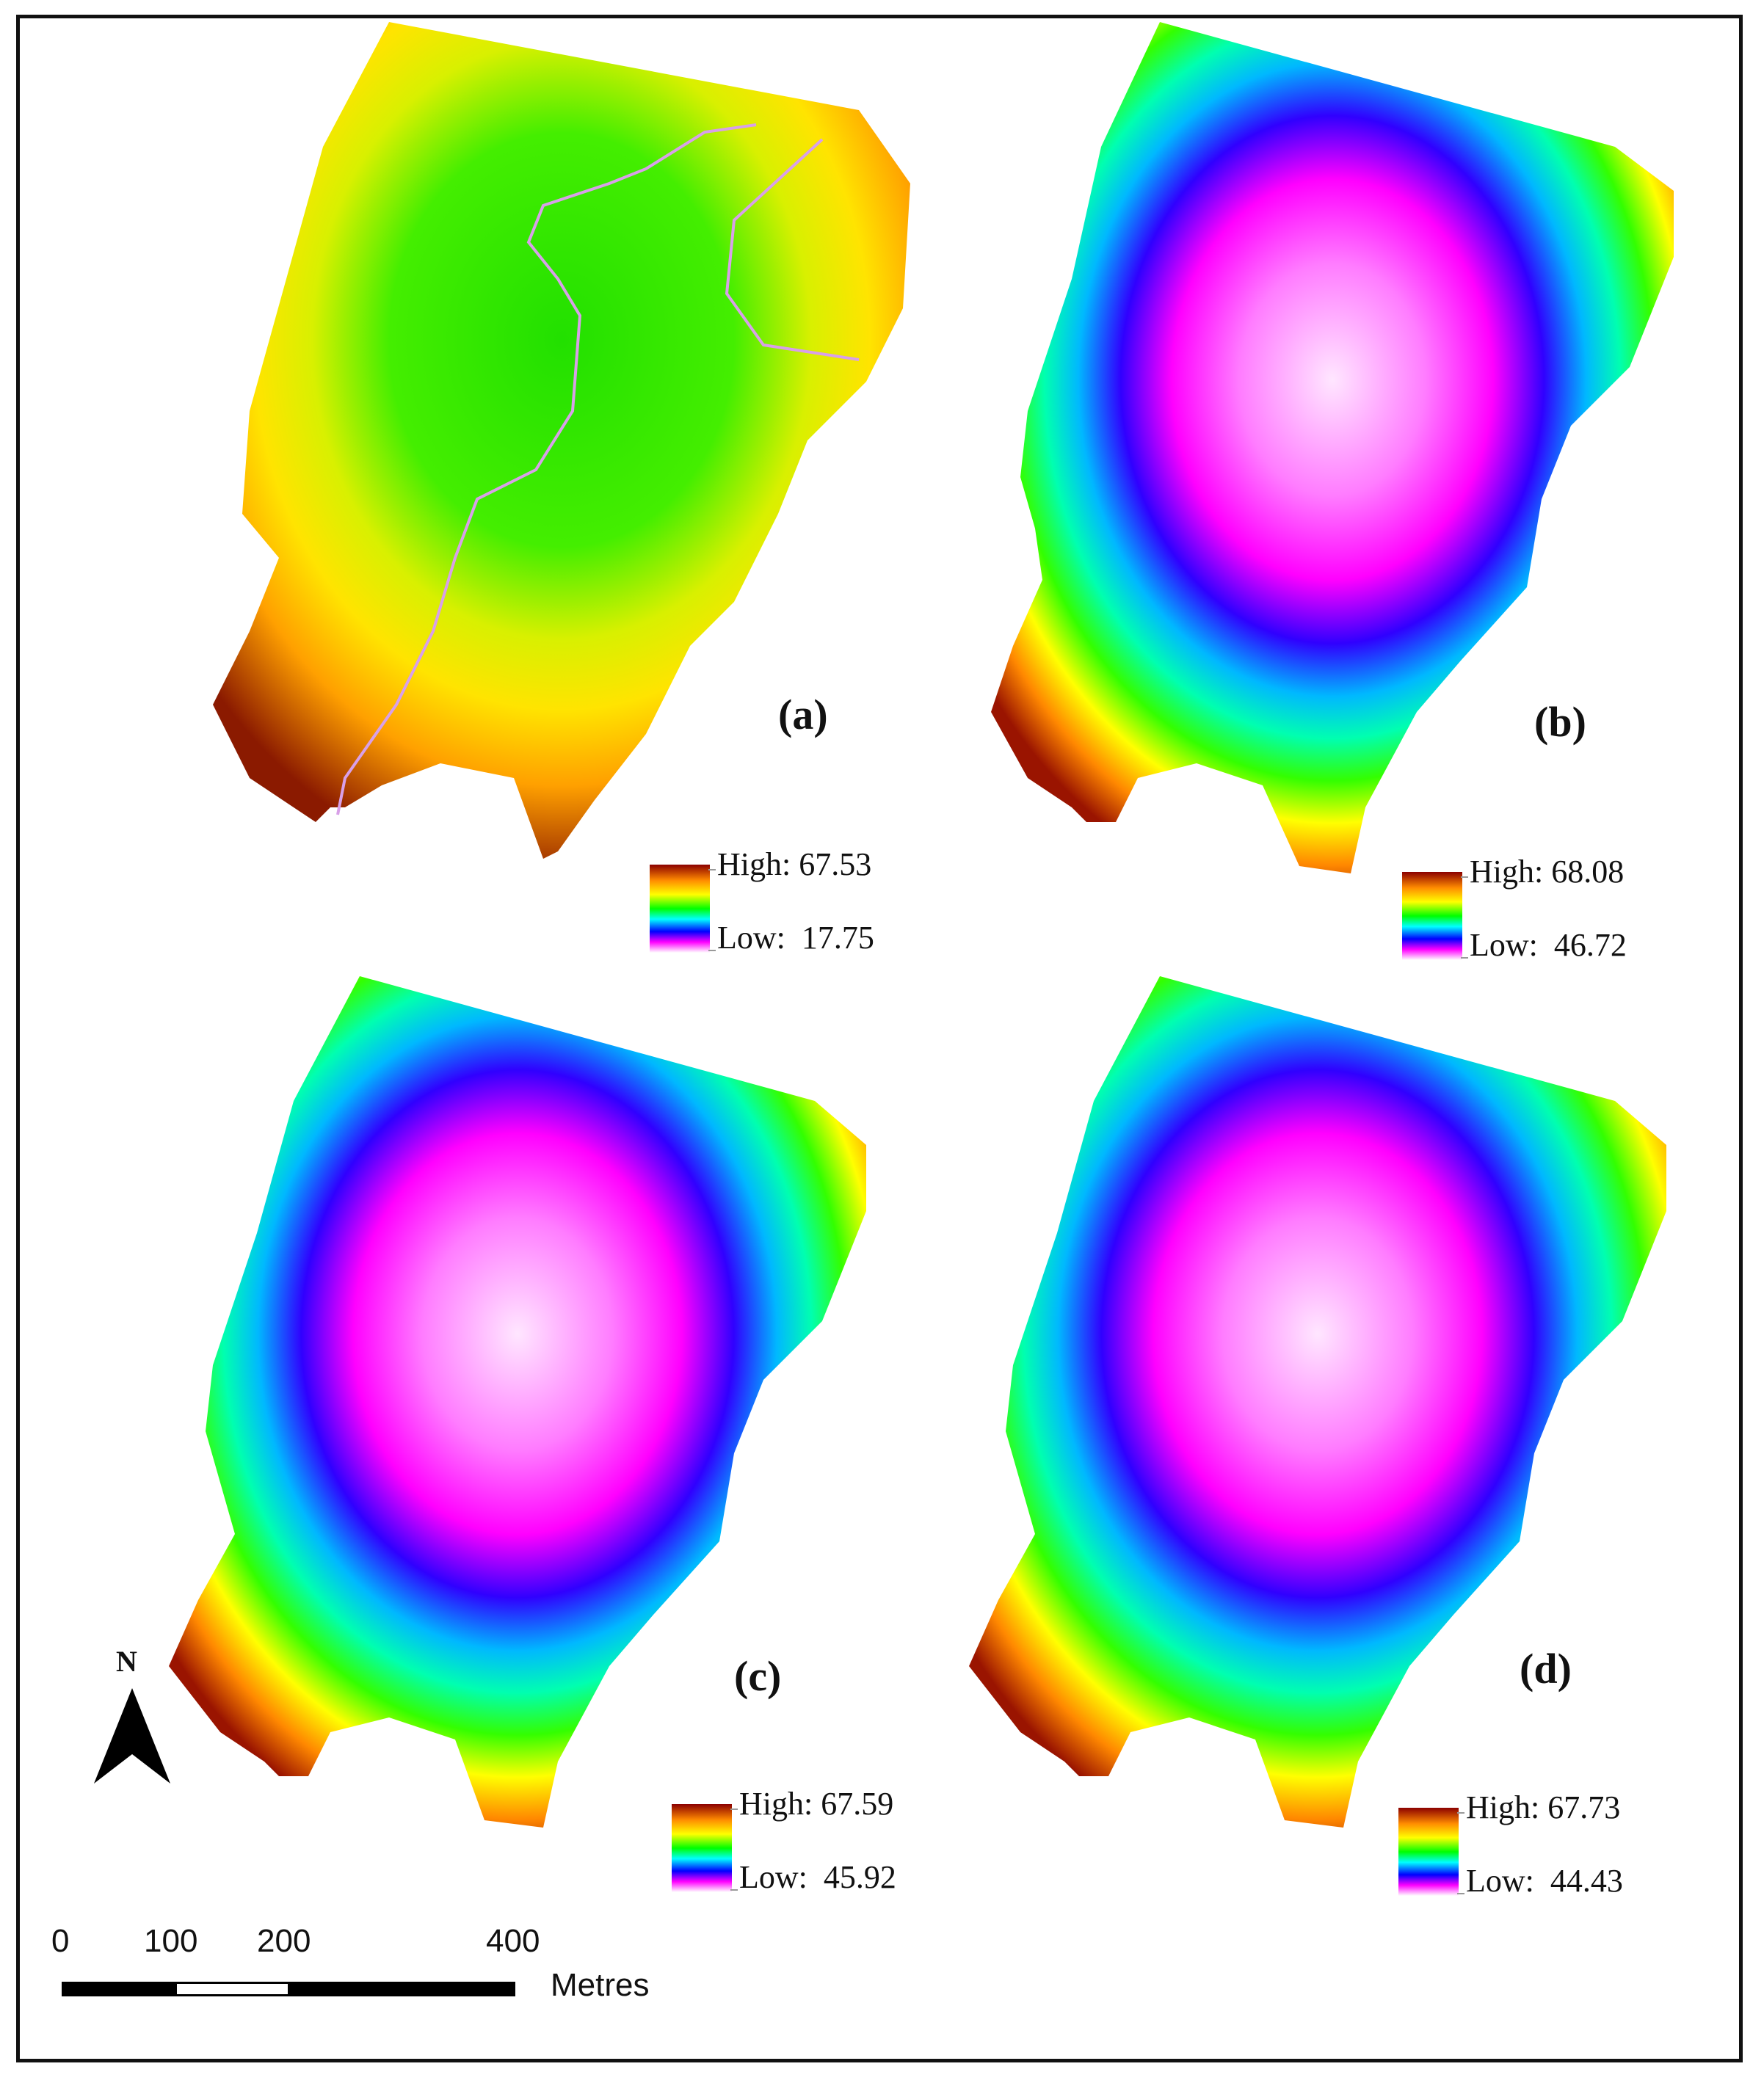 Image resolution: width=1764 pixels, height=2083 pixels. What do you see at coordinates (171, 1941) in the screenshot?
I see `scale-tick-100: 100` at bounding box center [171, 1941].